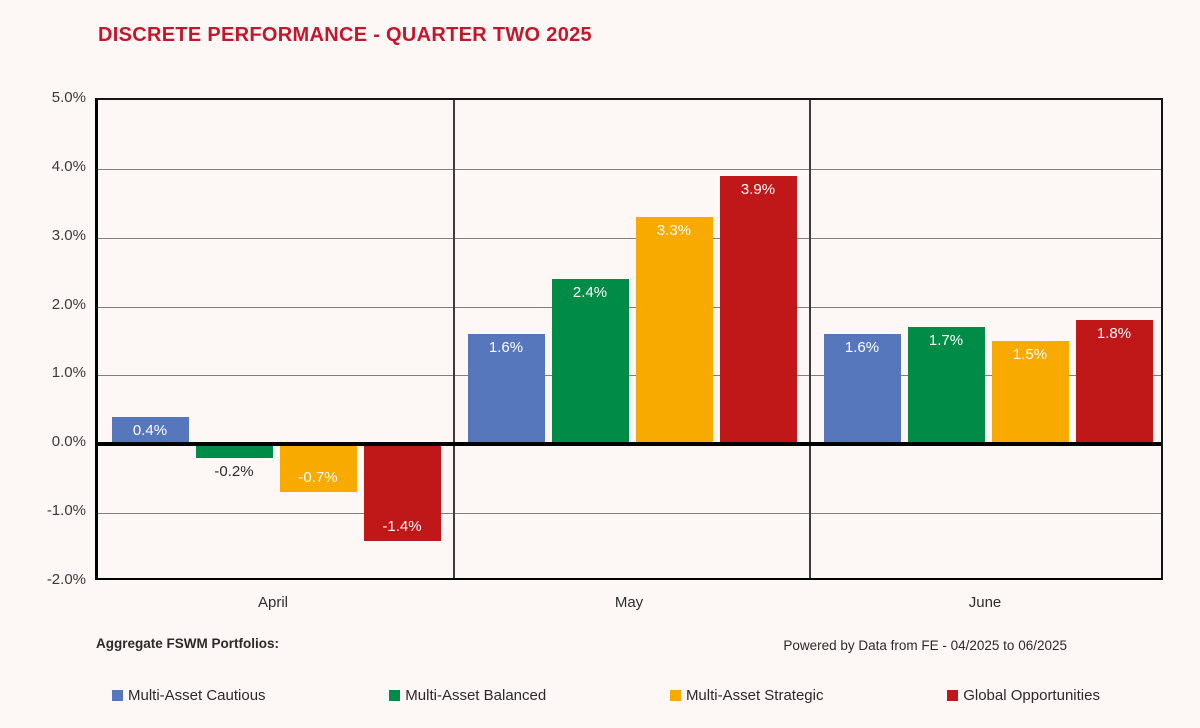 The height and width of the screenshot is (728, 1200). I want to click on y-tick-label: 0.0%, so click(68, 442).